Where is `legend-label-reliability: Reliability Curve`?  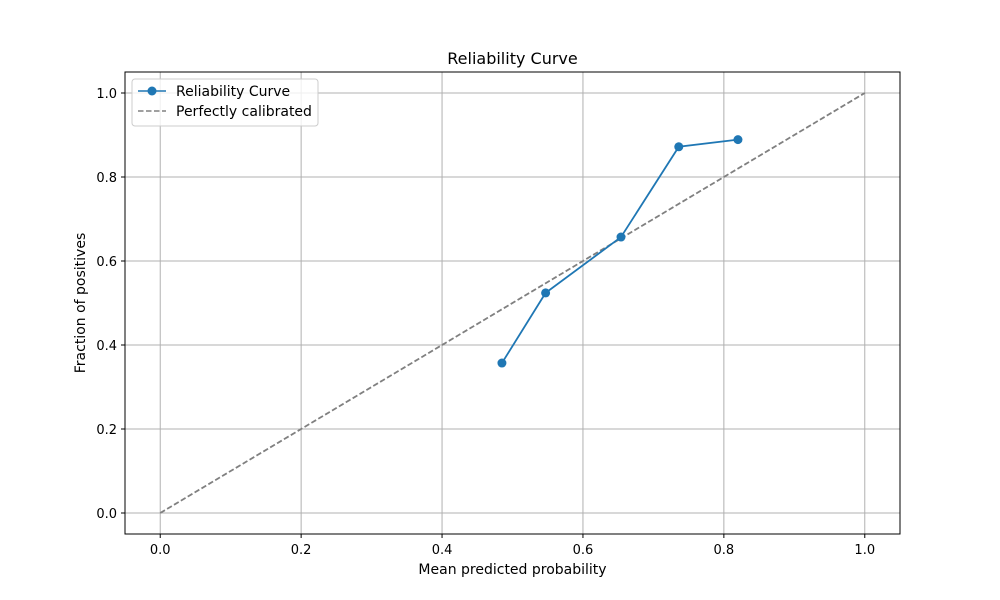
legend-label-reliability: Reliability Curve is located at coordinates (233, 92).